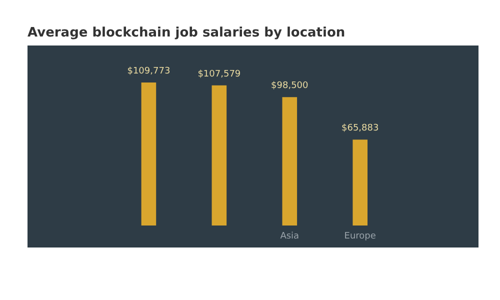 Image resolution: width=500 pixels, height=300 pixels. I want to click on chart-title: Average blockchain job salaries by location, so click(187, 33).